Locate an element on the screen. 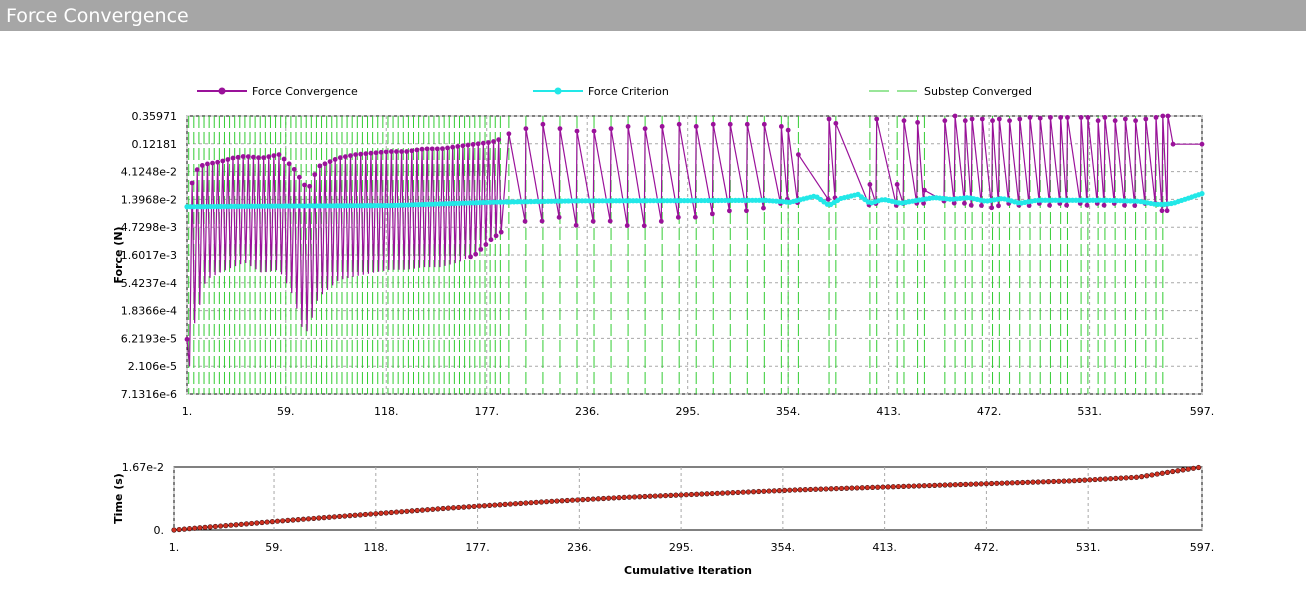 This screenshot has width=1306, height=595. x-tick-label: 59. is located at coordinates (286, 411).